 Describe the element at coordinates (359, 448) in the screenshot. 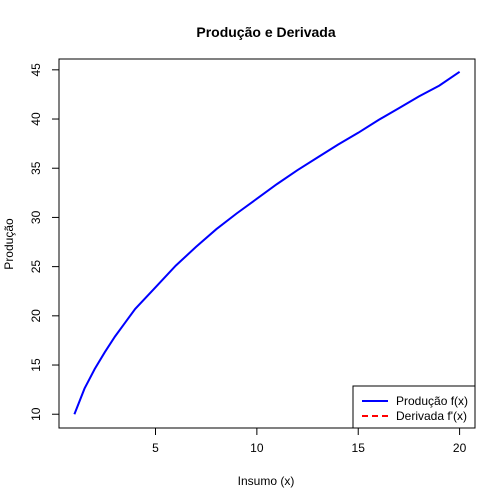

I see `x-tick-label: 15` at that location.